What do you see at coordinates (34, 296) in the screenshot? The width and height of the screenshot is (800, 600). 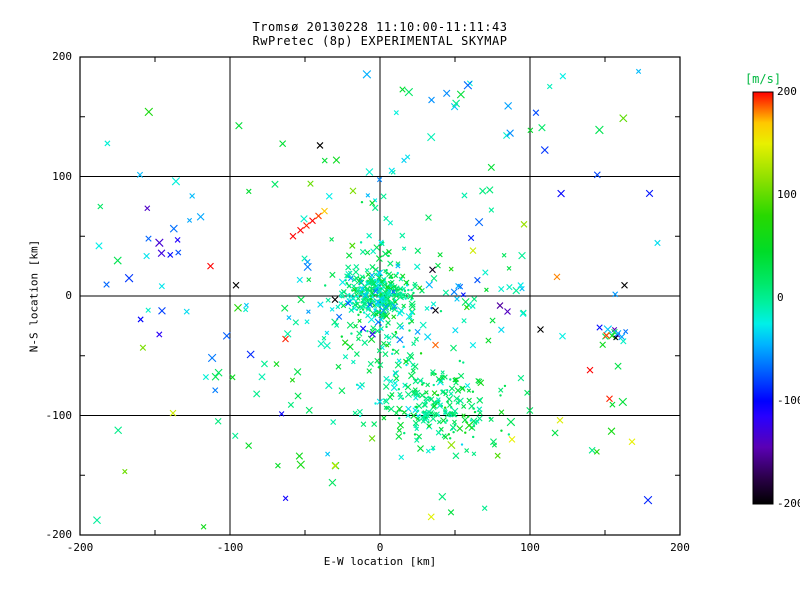 I see `y-axis-label: N-S location [km]` at bounding box center [34, 296].